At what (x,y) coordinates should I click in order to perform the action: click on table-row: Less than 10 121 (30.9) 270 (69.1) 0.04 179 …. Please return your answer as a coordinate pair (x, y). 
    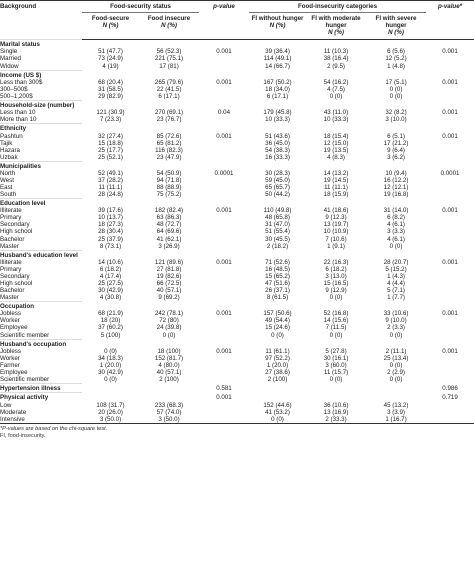
    Looking at the image, I should click on (237, 112).